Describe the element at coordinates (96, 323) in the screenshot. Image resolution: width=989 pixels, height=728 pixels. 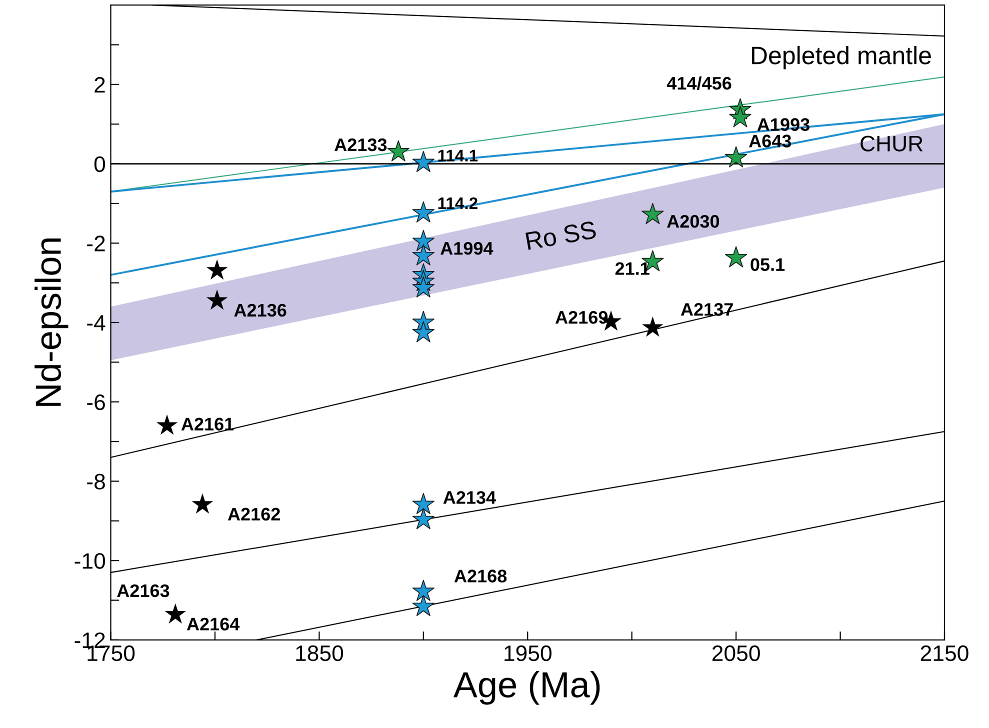
I see `y-tick-label: -4` at that location.